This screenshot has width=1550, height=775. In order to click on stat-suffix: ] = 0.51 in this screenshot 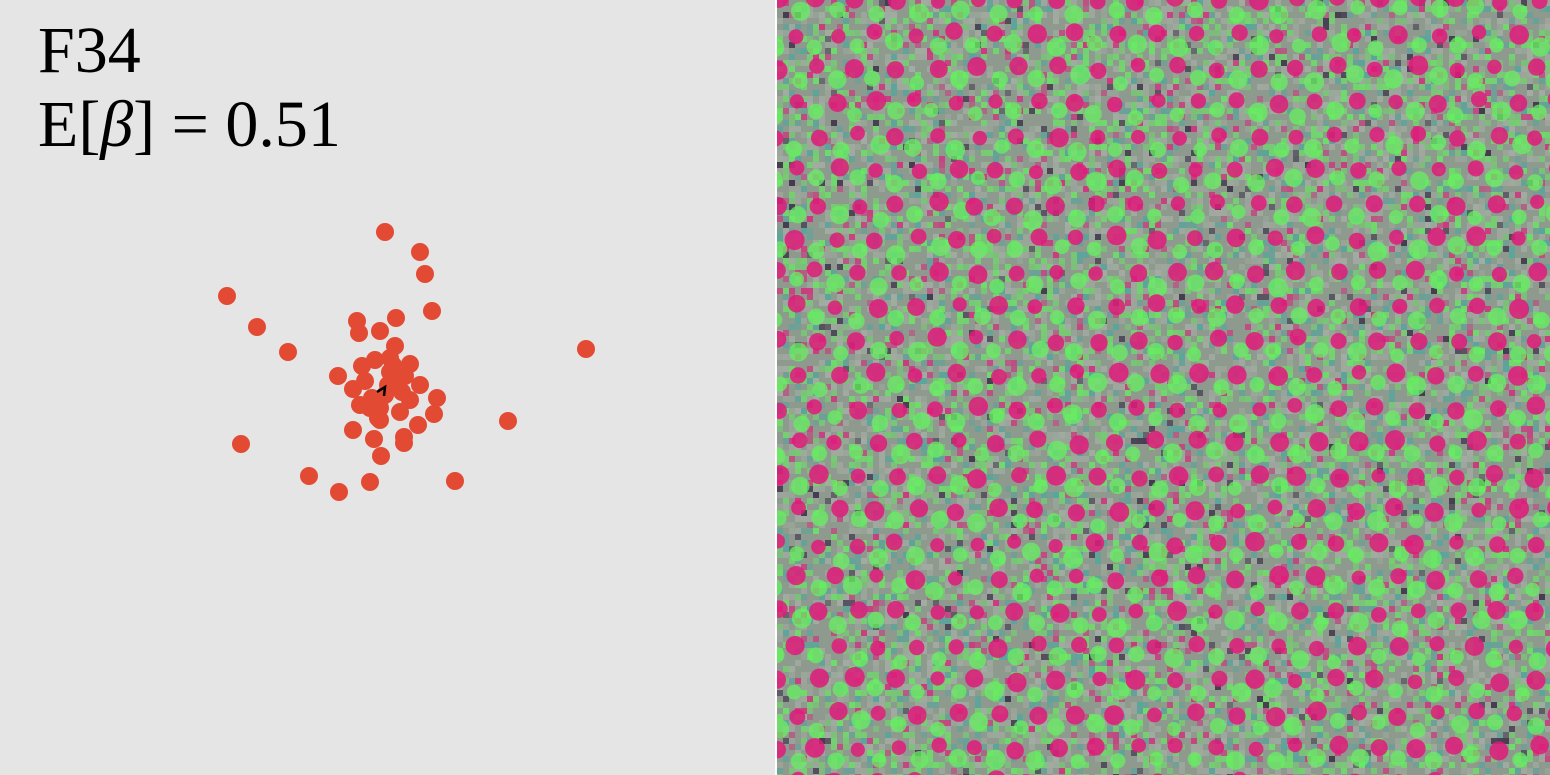, I will do `click(237, 124)`.